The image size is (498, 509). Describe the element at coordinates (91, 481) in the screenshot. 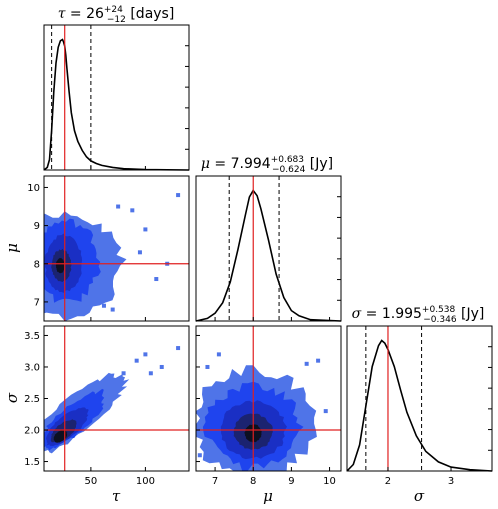

I see `x-tick-label-tau: 50` at that location.